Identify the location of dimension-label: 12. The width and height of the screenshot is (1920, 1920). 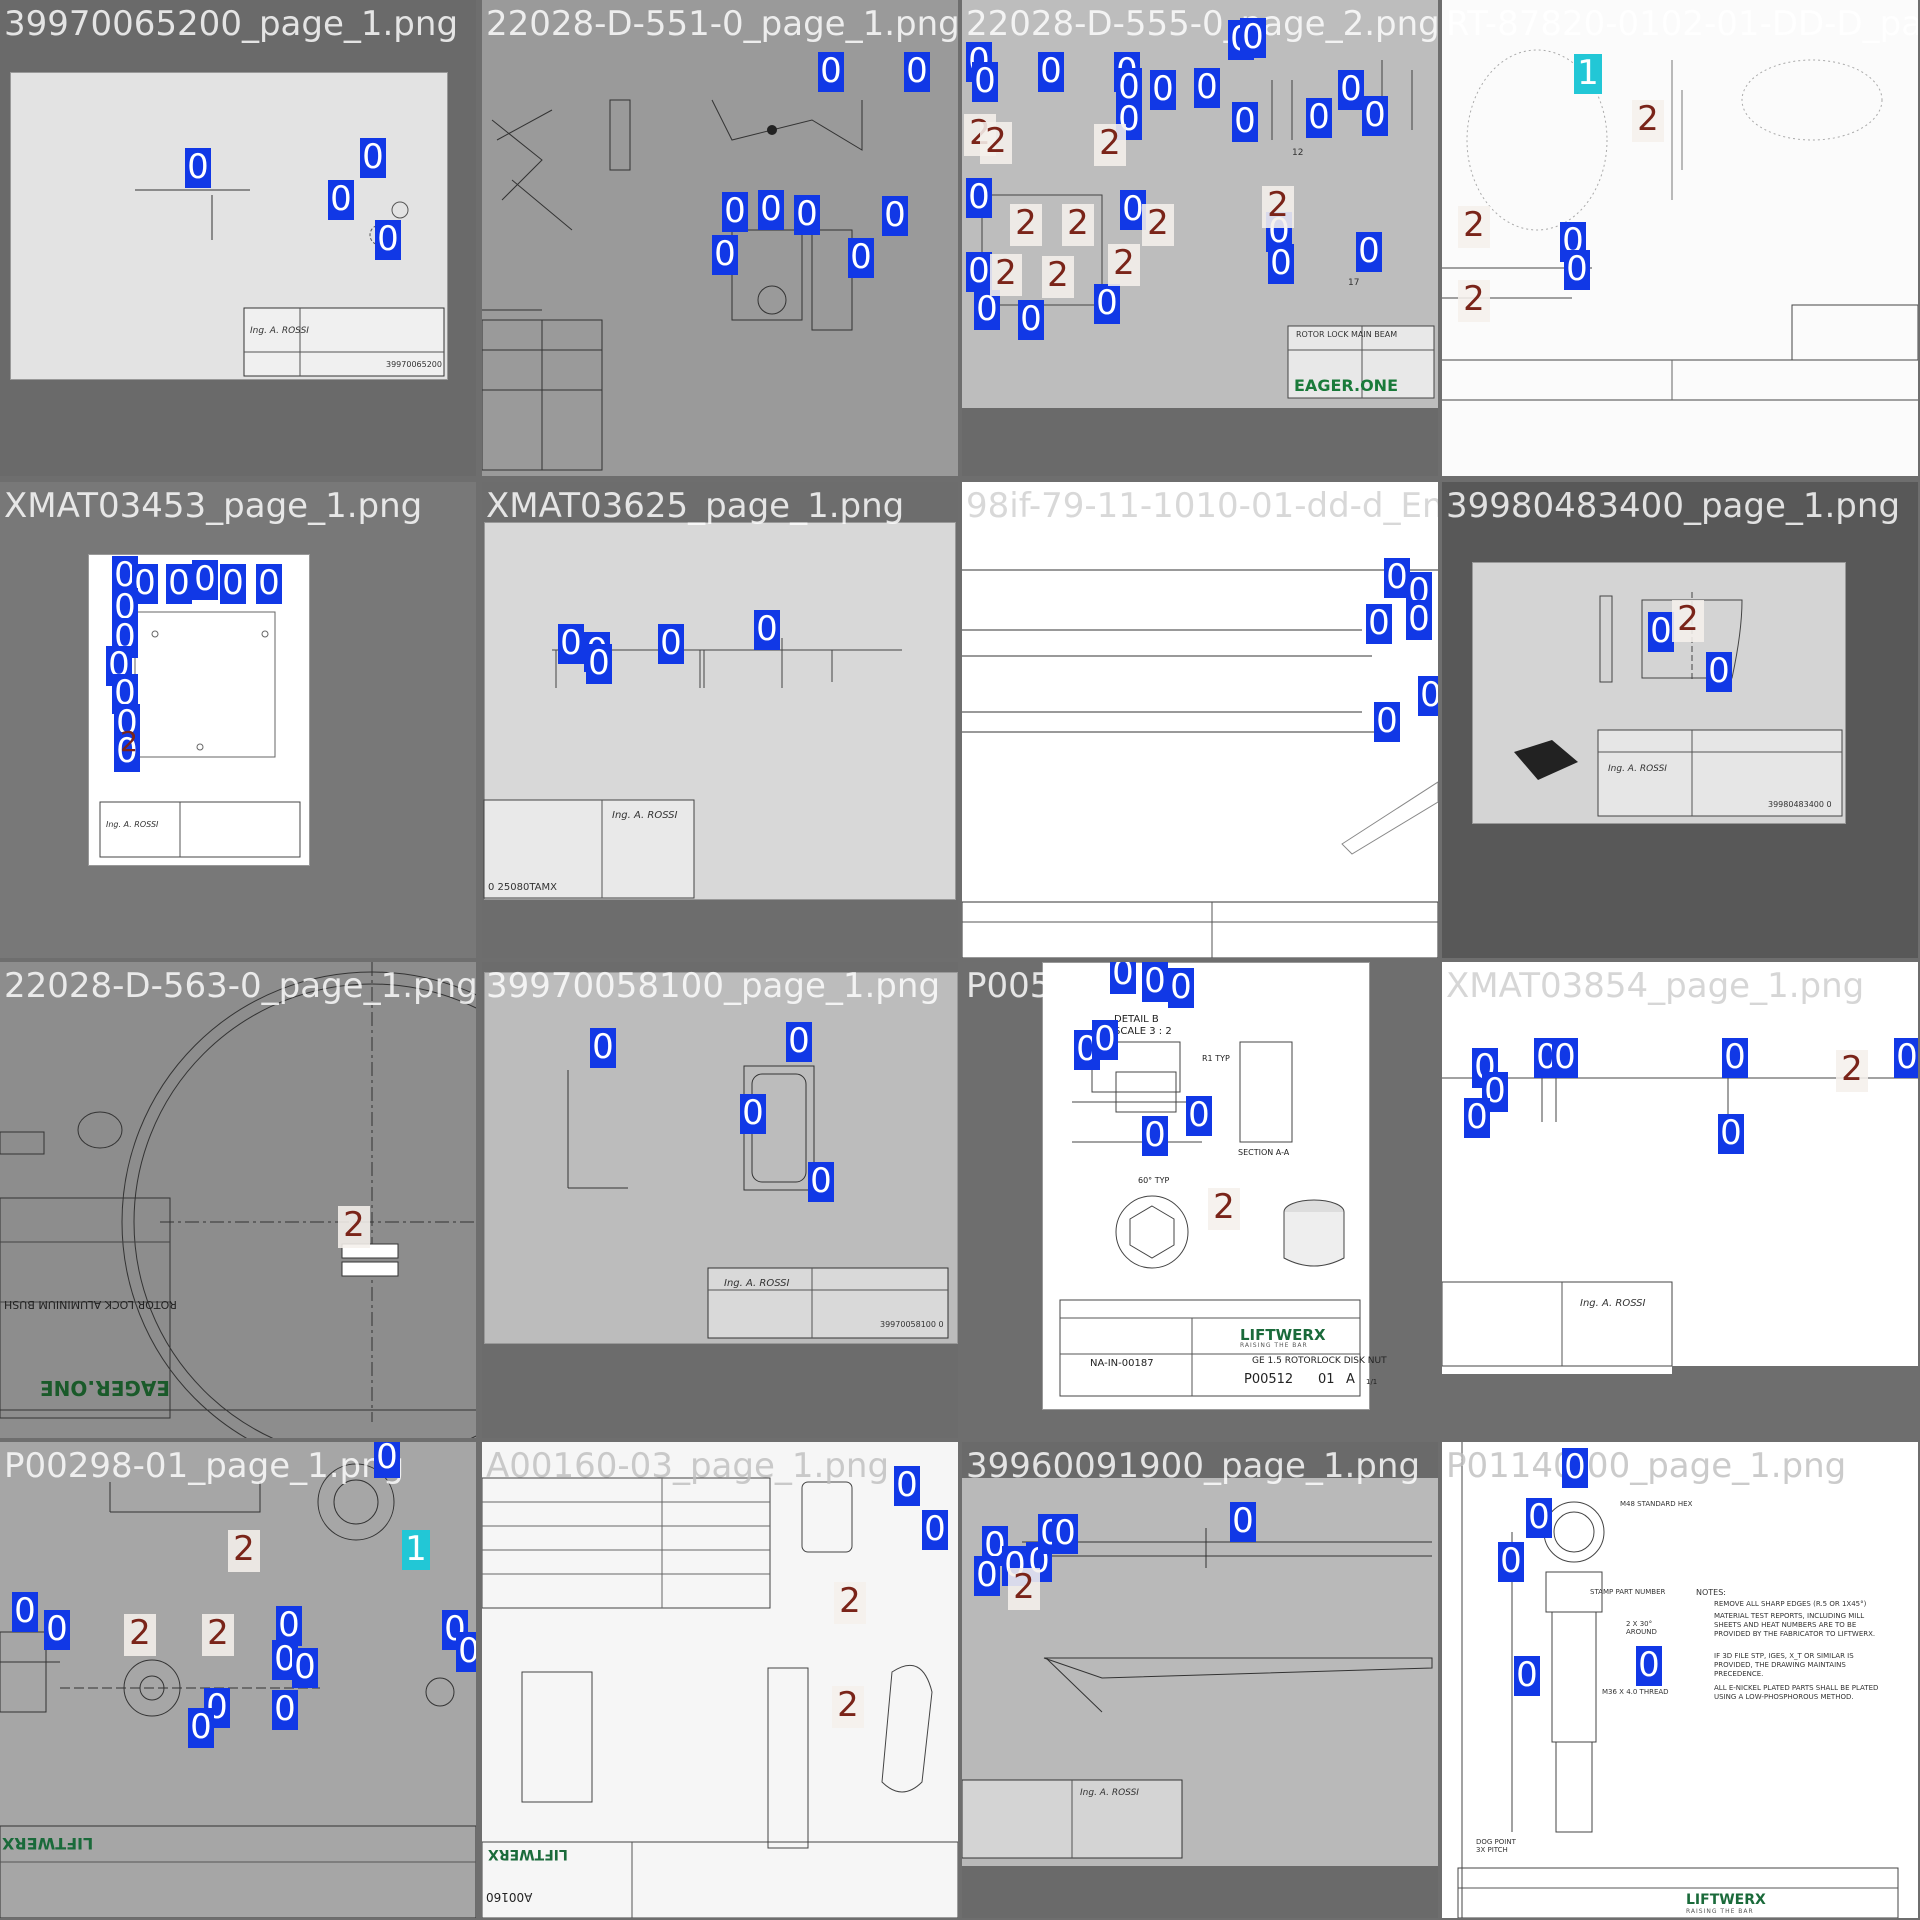
(1298, 153).